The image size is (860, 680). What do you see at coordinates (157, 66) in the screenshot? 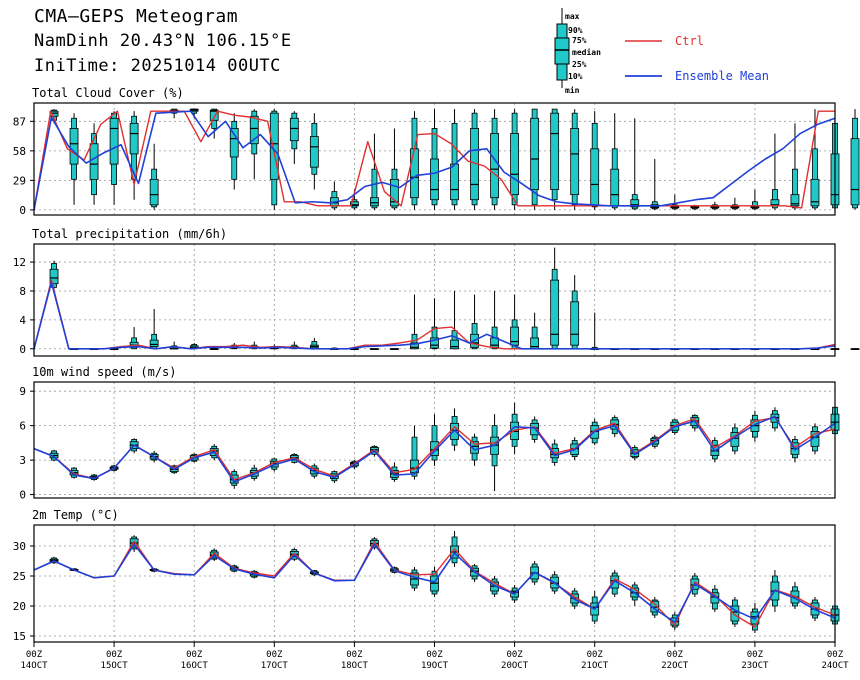
I see `init-time-label: IniTime: 20251014 00UTC` at bounding box center [157, 66].